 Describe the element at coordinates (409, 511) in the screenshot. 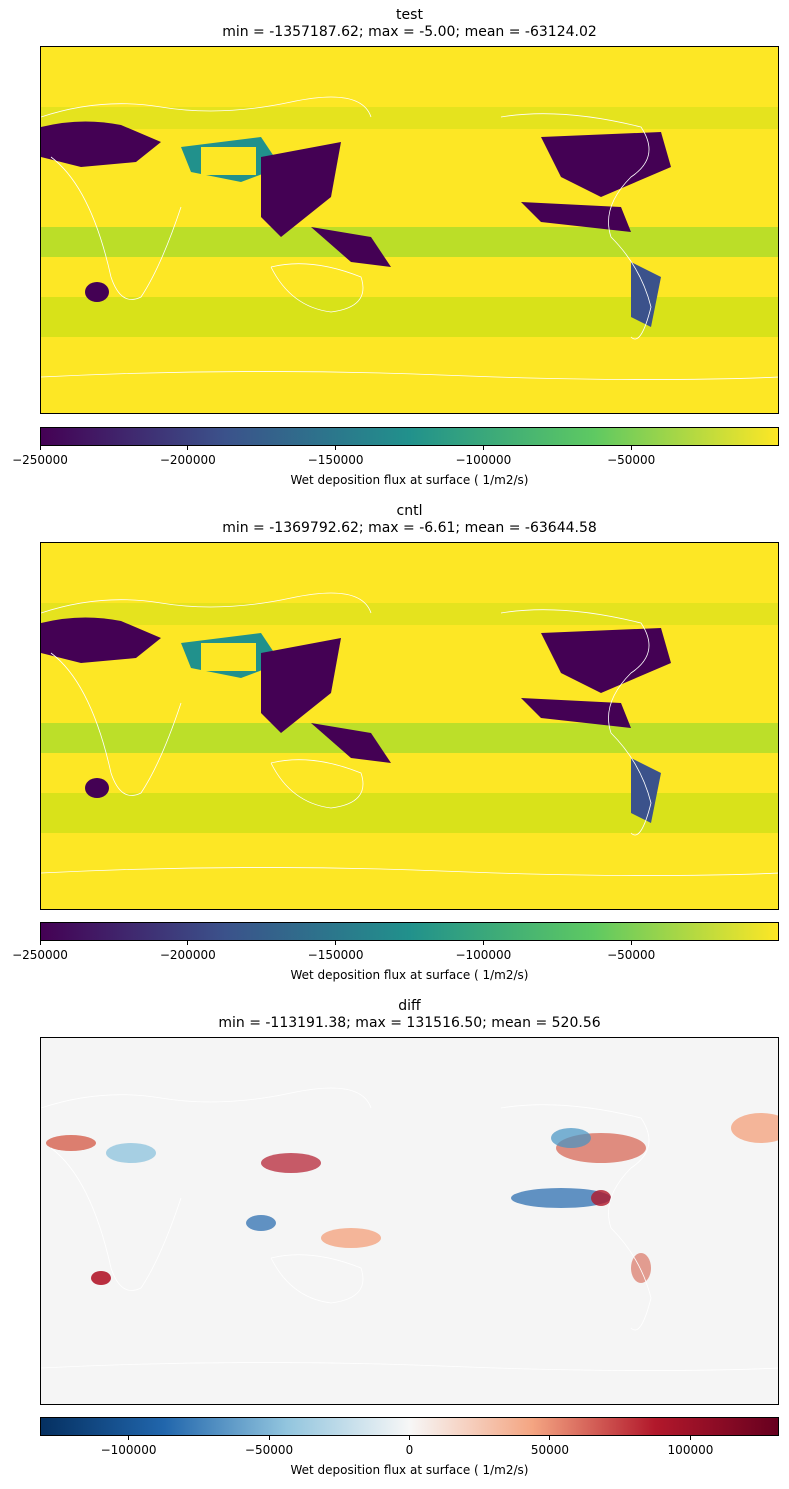

I see `panel-title: cntl` at that location.